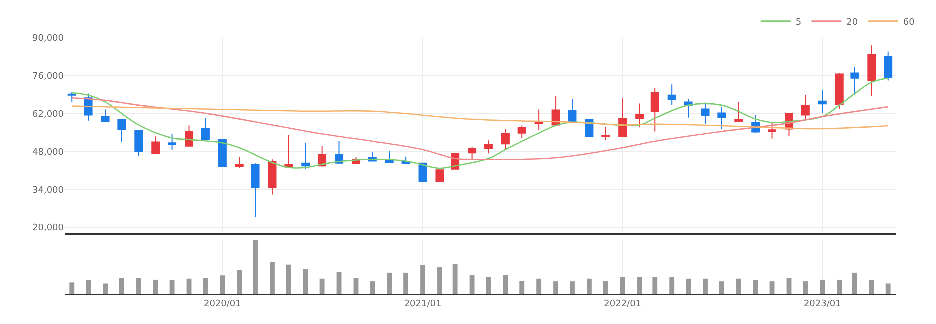  Describe the element at coordinates (223, 304) in the screenshot. I see `x-tick-label: 2020/01` at that location.